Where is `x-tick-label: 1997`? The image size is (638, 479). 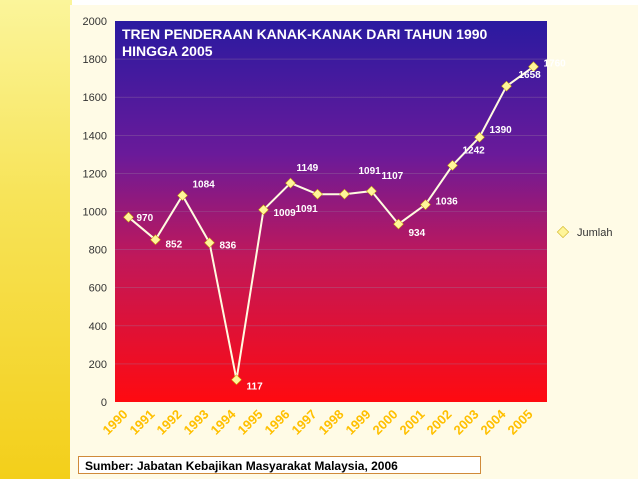
x-tick-label: 1997 is located at coordinates (304, 422).